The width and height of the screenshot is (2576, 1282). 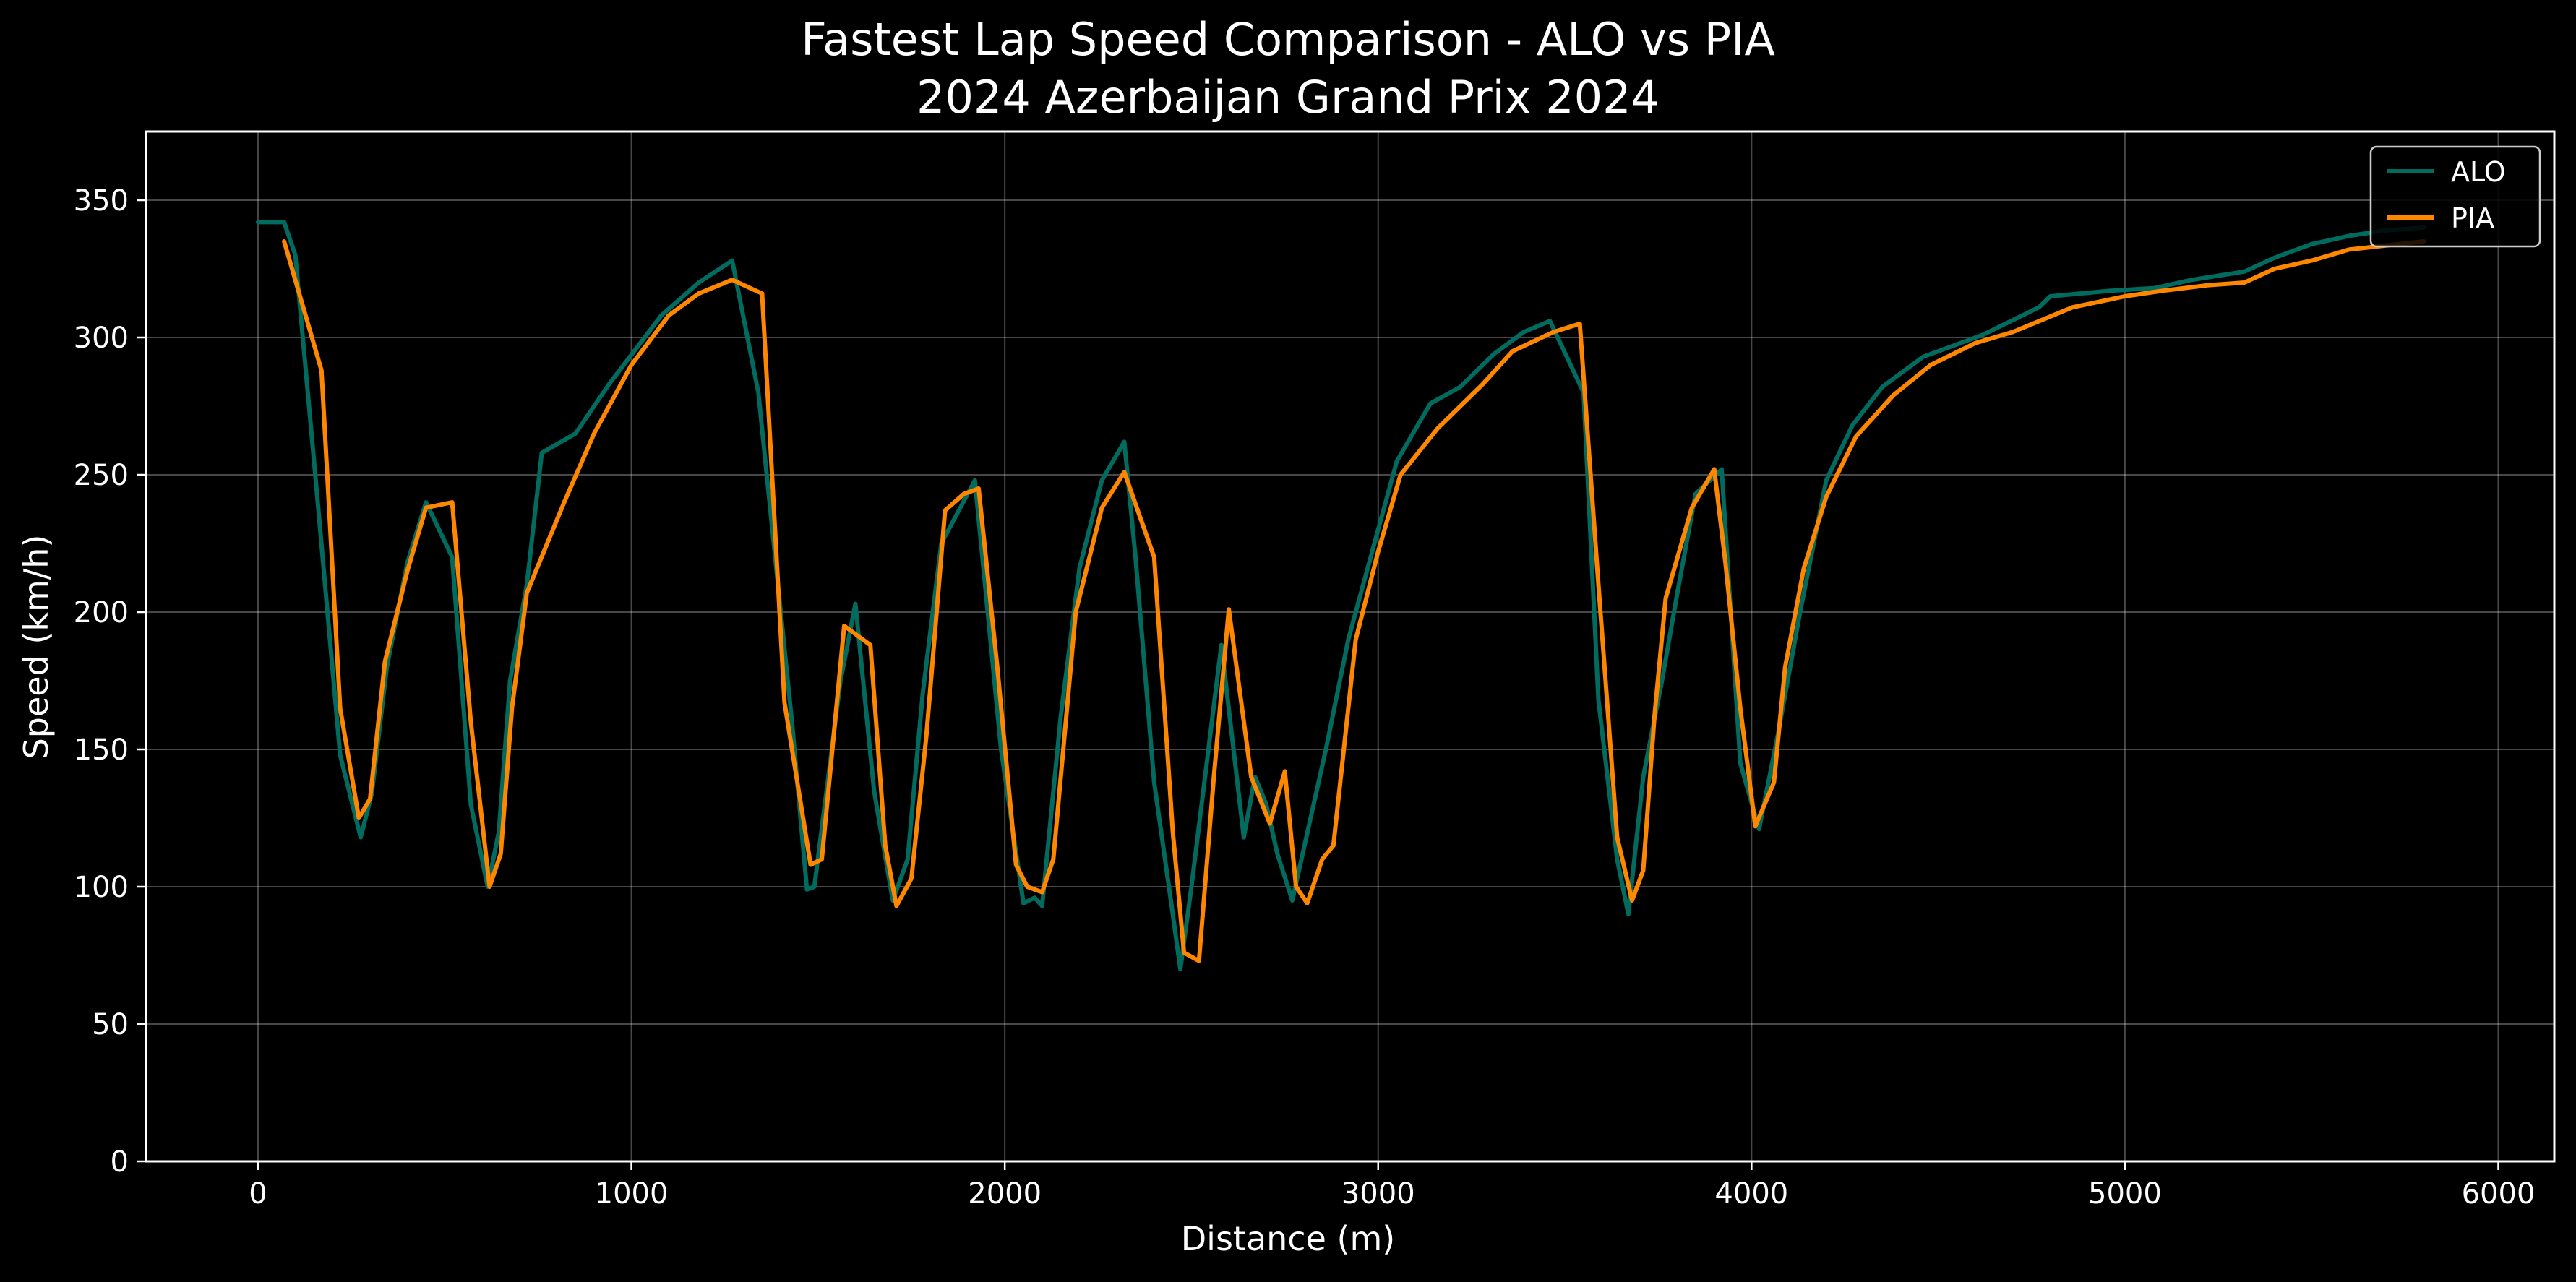 What do you see at coordinates (1378, 1193) in the screenshot?
I see `x-tick-label: 3000` at bounding box center [1378, 1193].